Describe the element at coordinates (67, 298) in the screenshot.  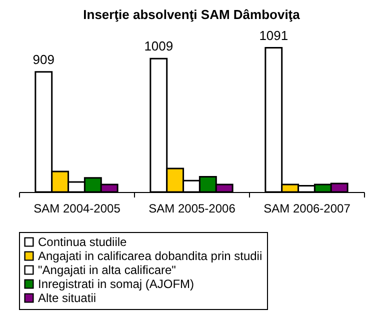
I see `legend-label: Alte situatii` at that location.